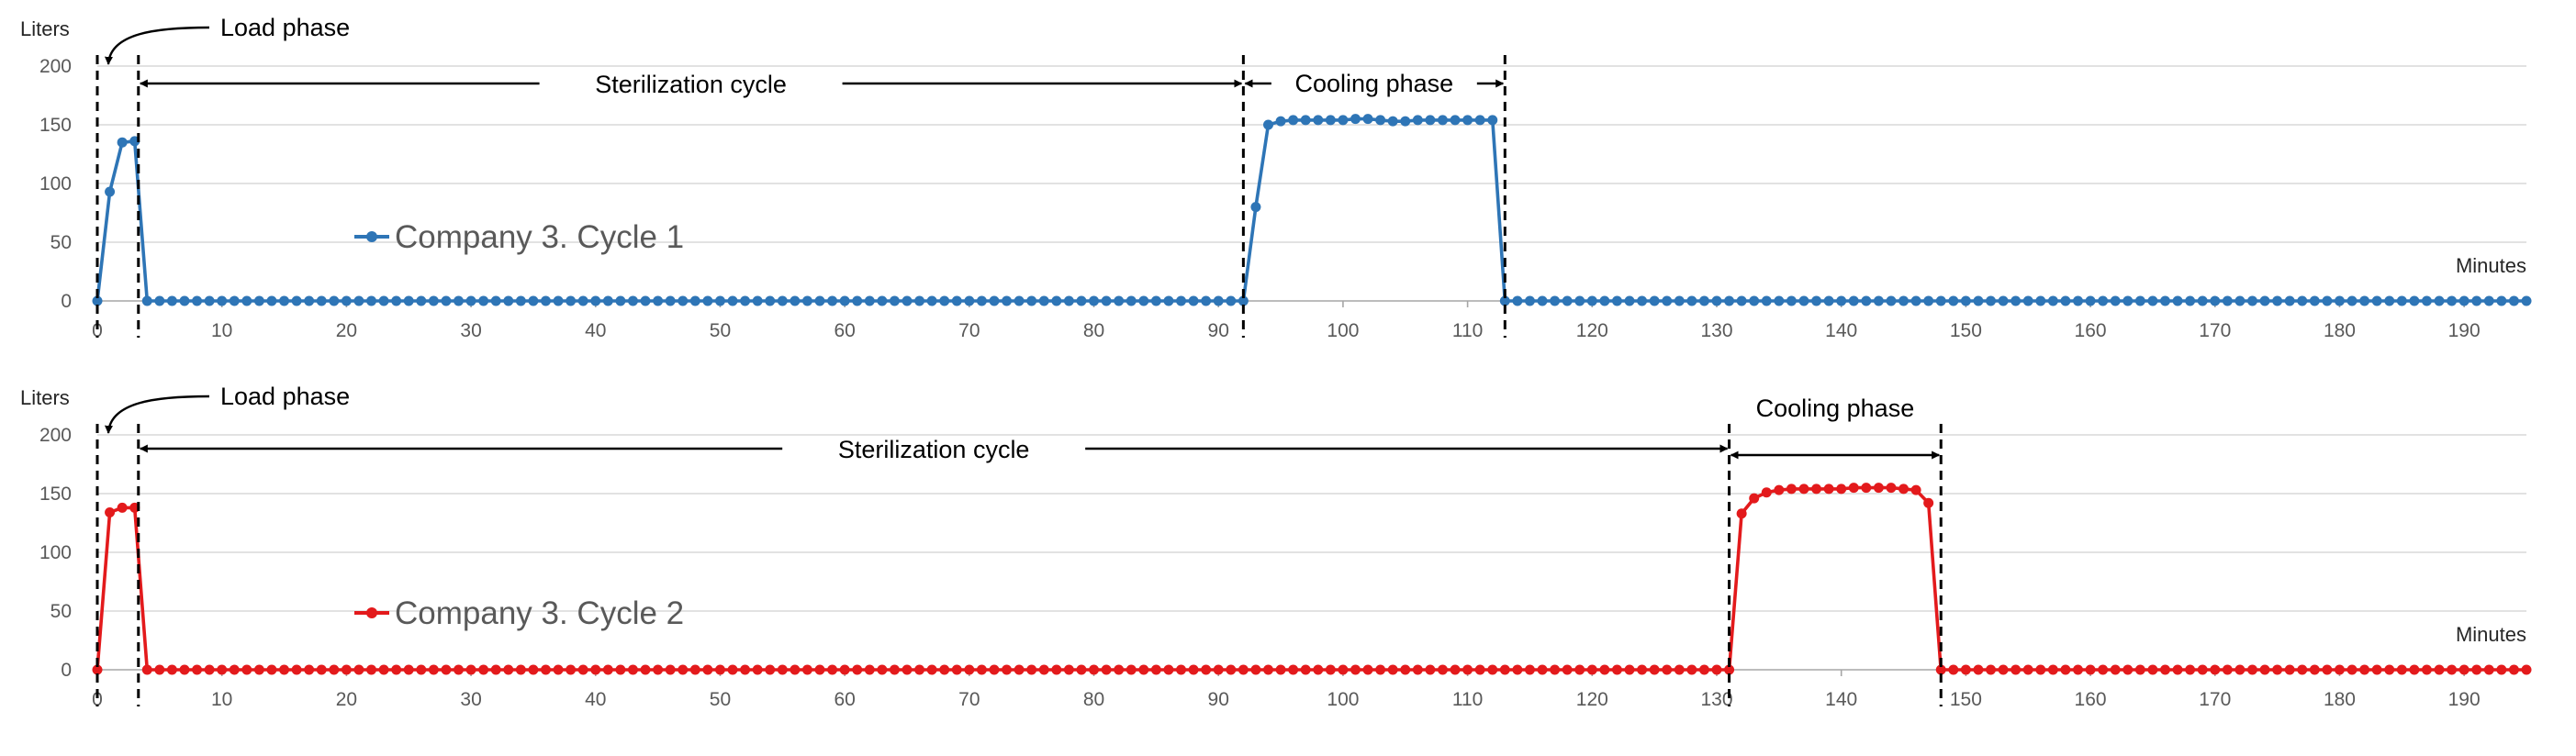 The height and width of the screenshot is (756, 2576). What do you see at coordinates (1467, 700) in the screenshot?
I see `x-tick-label: 110` at bounding box center [1467, 700].